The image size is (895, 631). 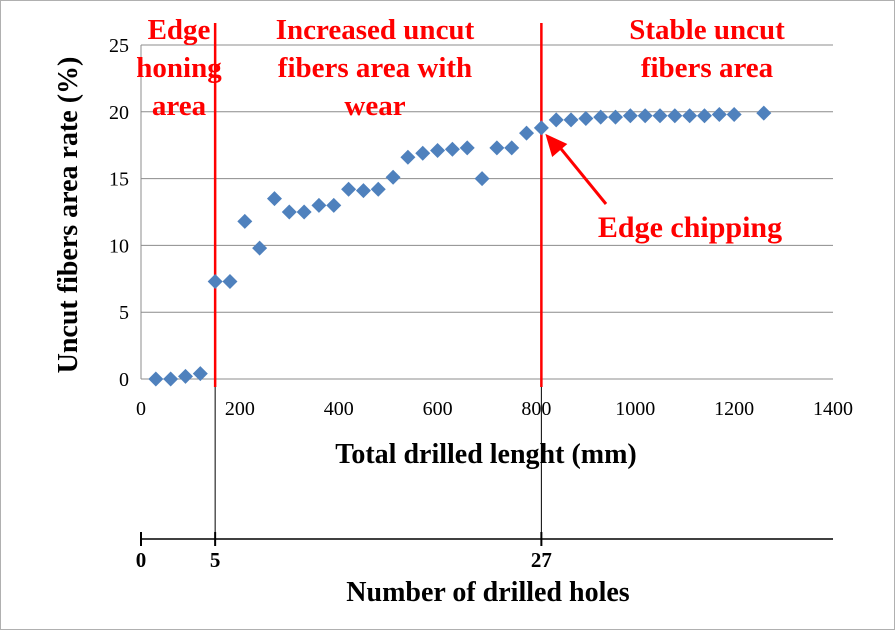 What do you see at coordinates (141, 409) in the screenshot?
I see `x-tick-label: 0` at bounding box center [141, 409].